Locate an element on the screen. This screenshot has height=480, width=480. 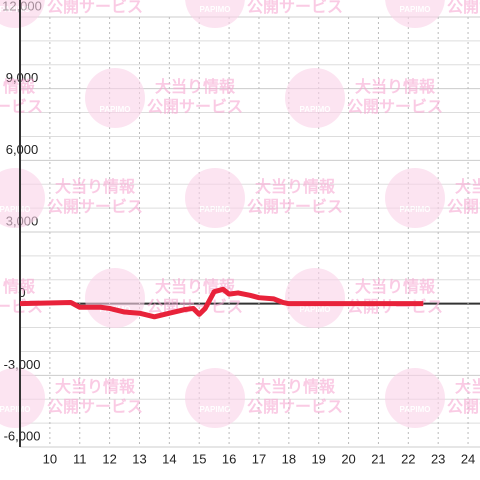
x-tick-label: 11 is located at coordinates (80, 458).